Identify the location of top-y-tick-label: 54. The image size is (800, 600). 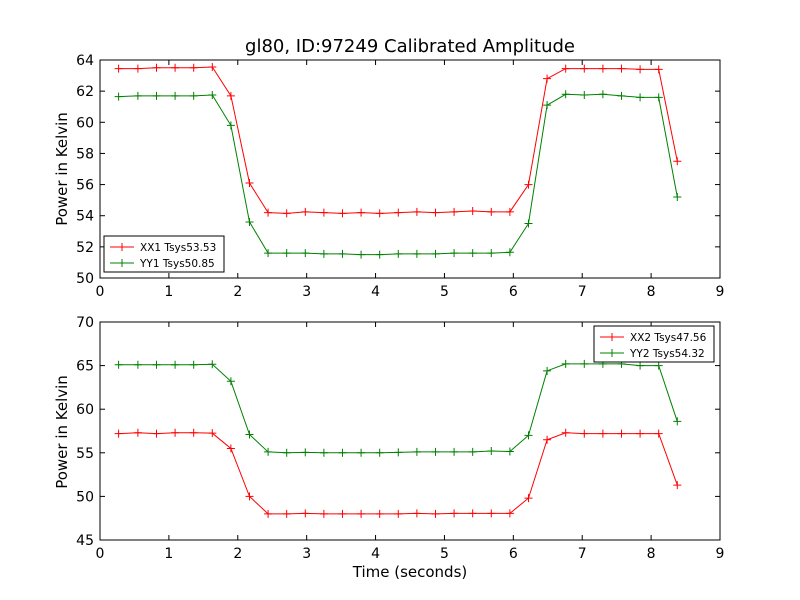
(85, 217).